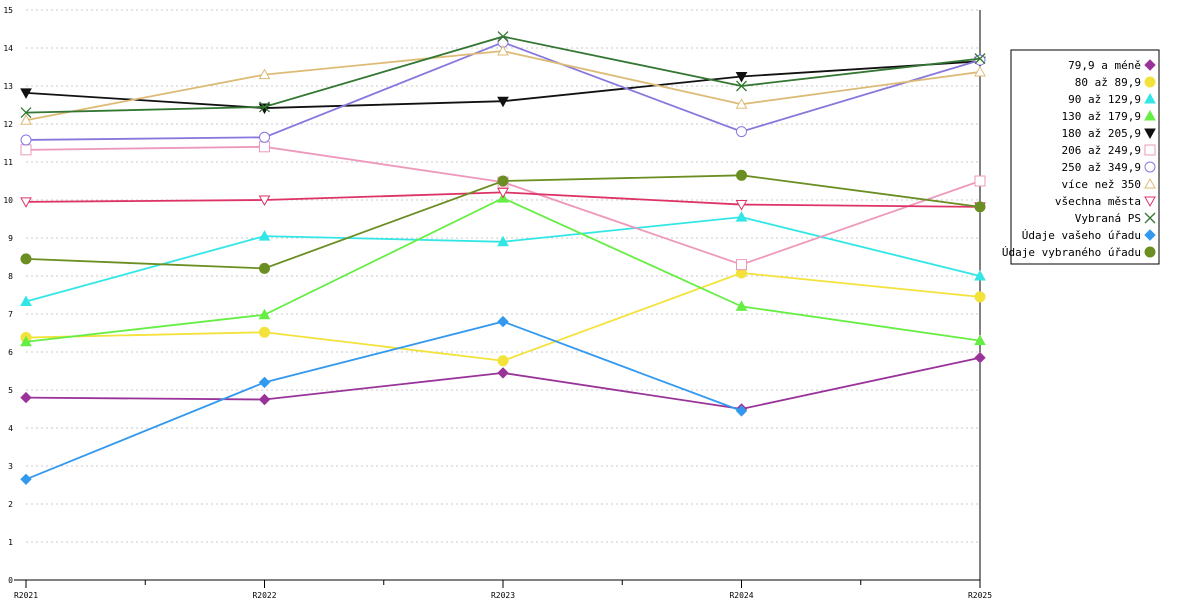 The width and height of the screenshot is (1200, 600). What do you see at coordinates (1101, 133) in the screenshot?
I see `legend-label: 180 až 205,9` at bounding box center [1101, 133].